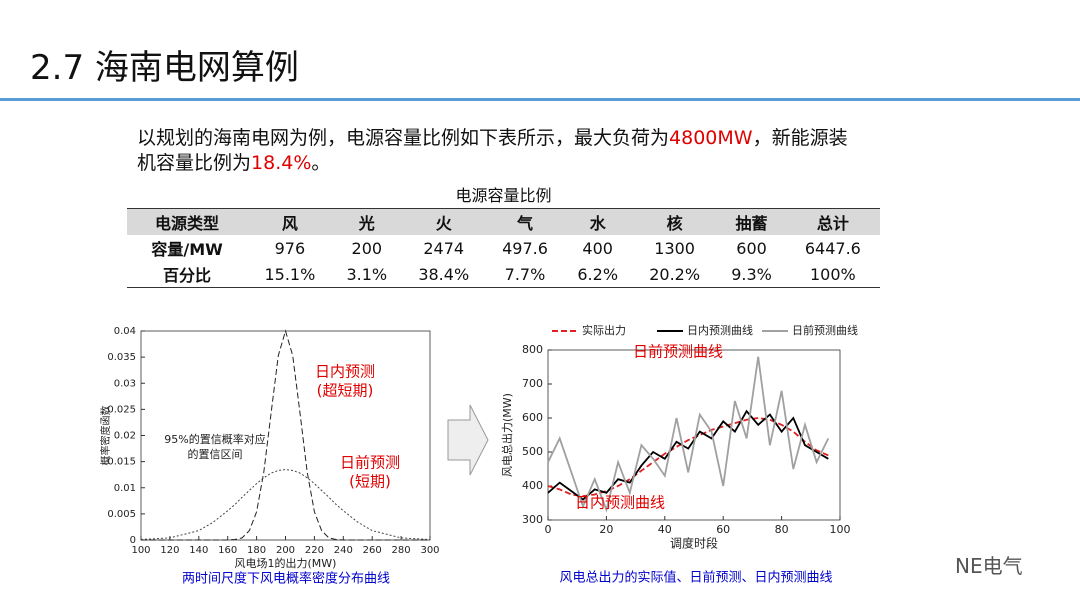 The width and height of the screenshot is (1080, 608). Describe the element at coordinates (125, 488) in the screenshot. I see `y-tick-label: 0.01` at that location.